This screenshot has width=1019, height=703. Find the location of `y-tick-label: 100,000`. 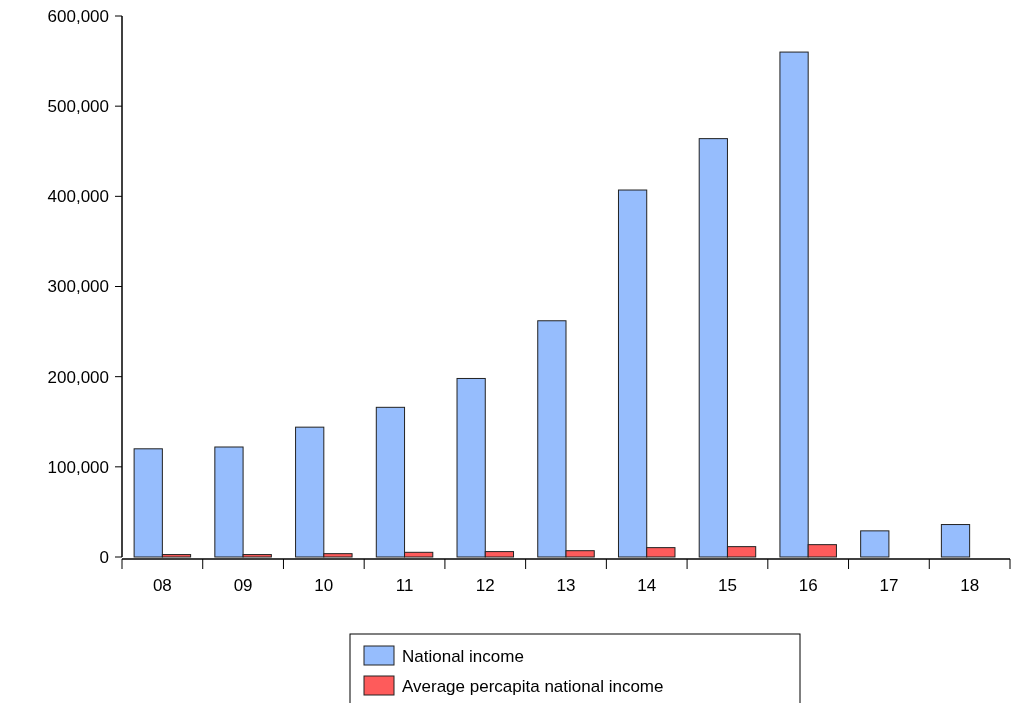

y-tick-label: 100,000 is located at coordinates (78, 467).